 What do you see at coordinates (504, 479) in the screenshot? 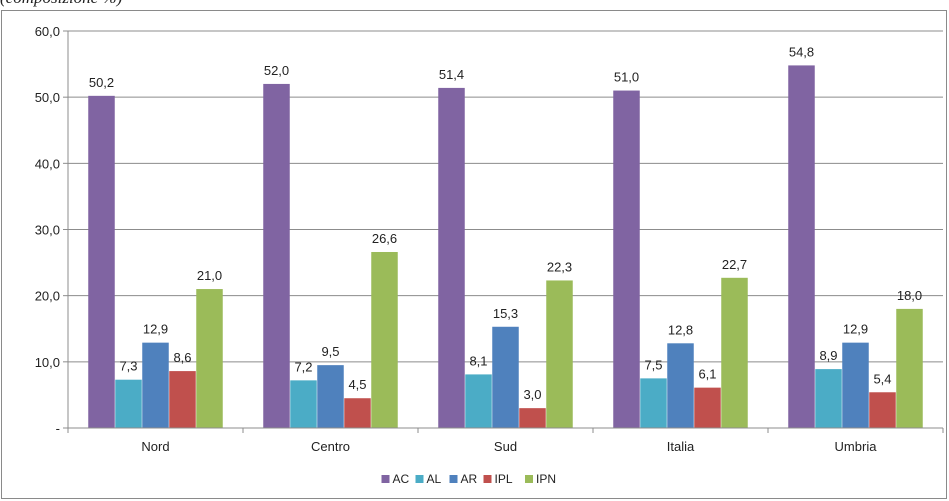
I see `legend-label: IPL` at bounding box center [504, 479].